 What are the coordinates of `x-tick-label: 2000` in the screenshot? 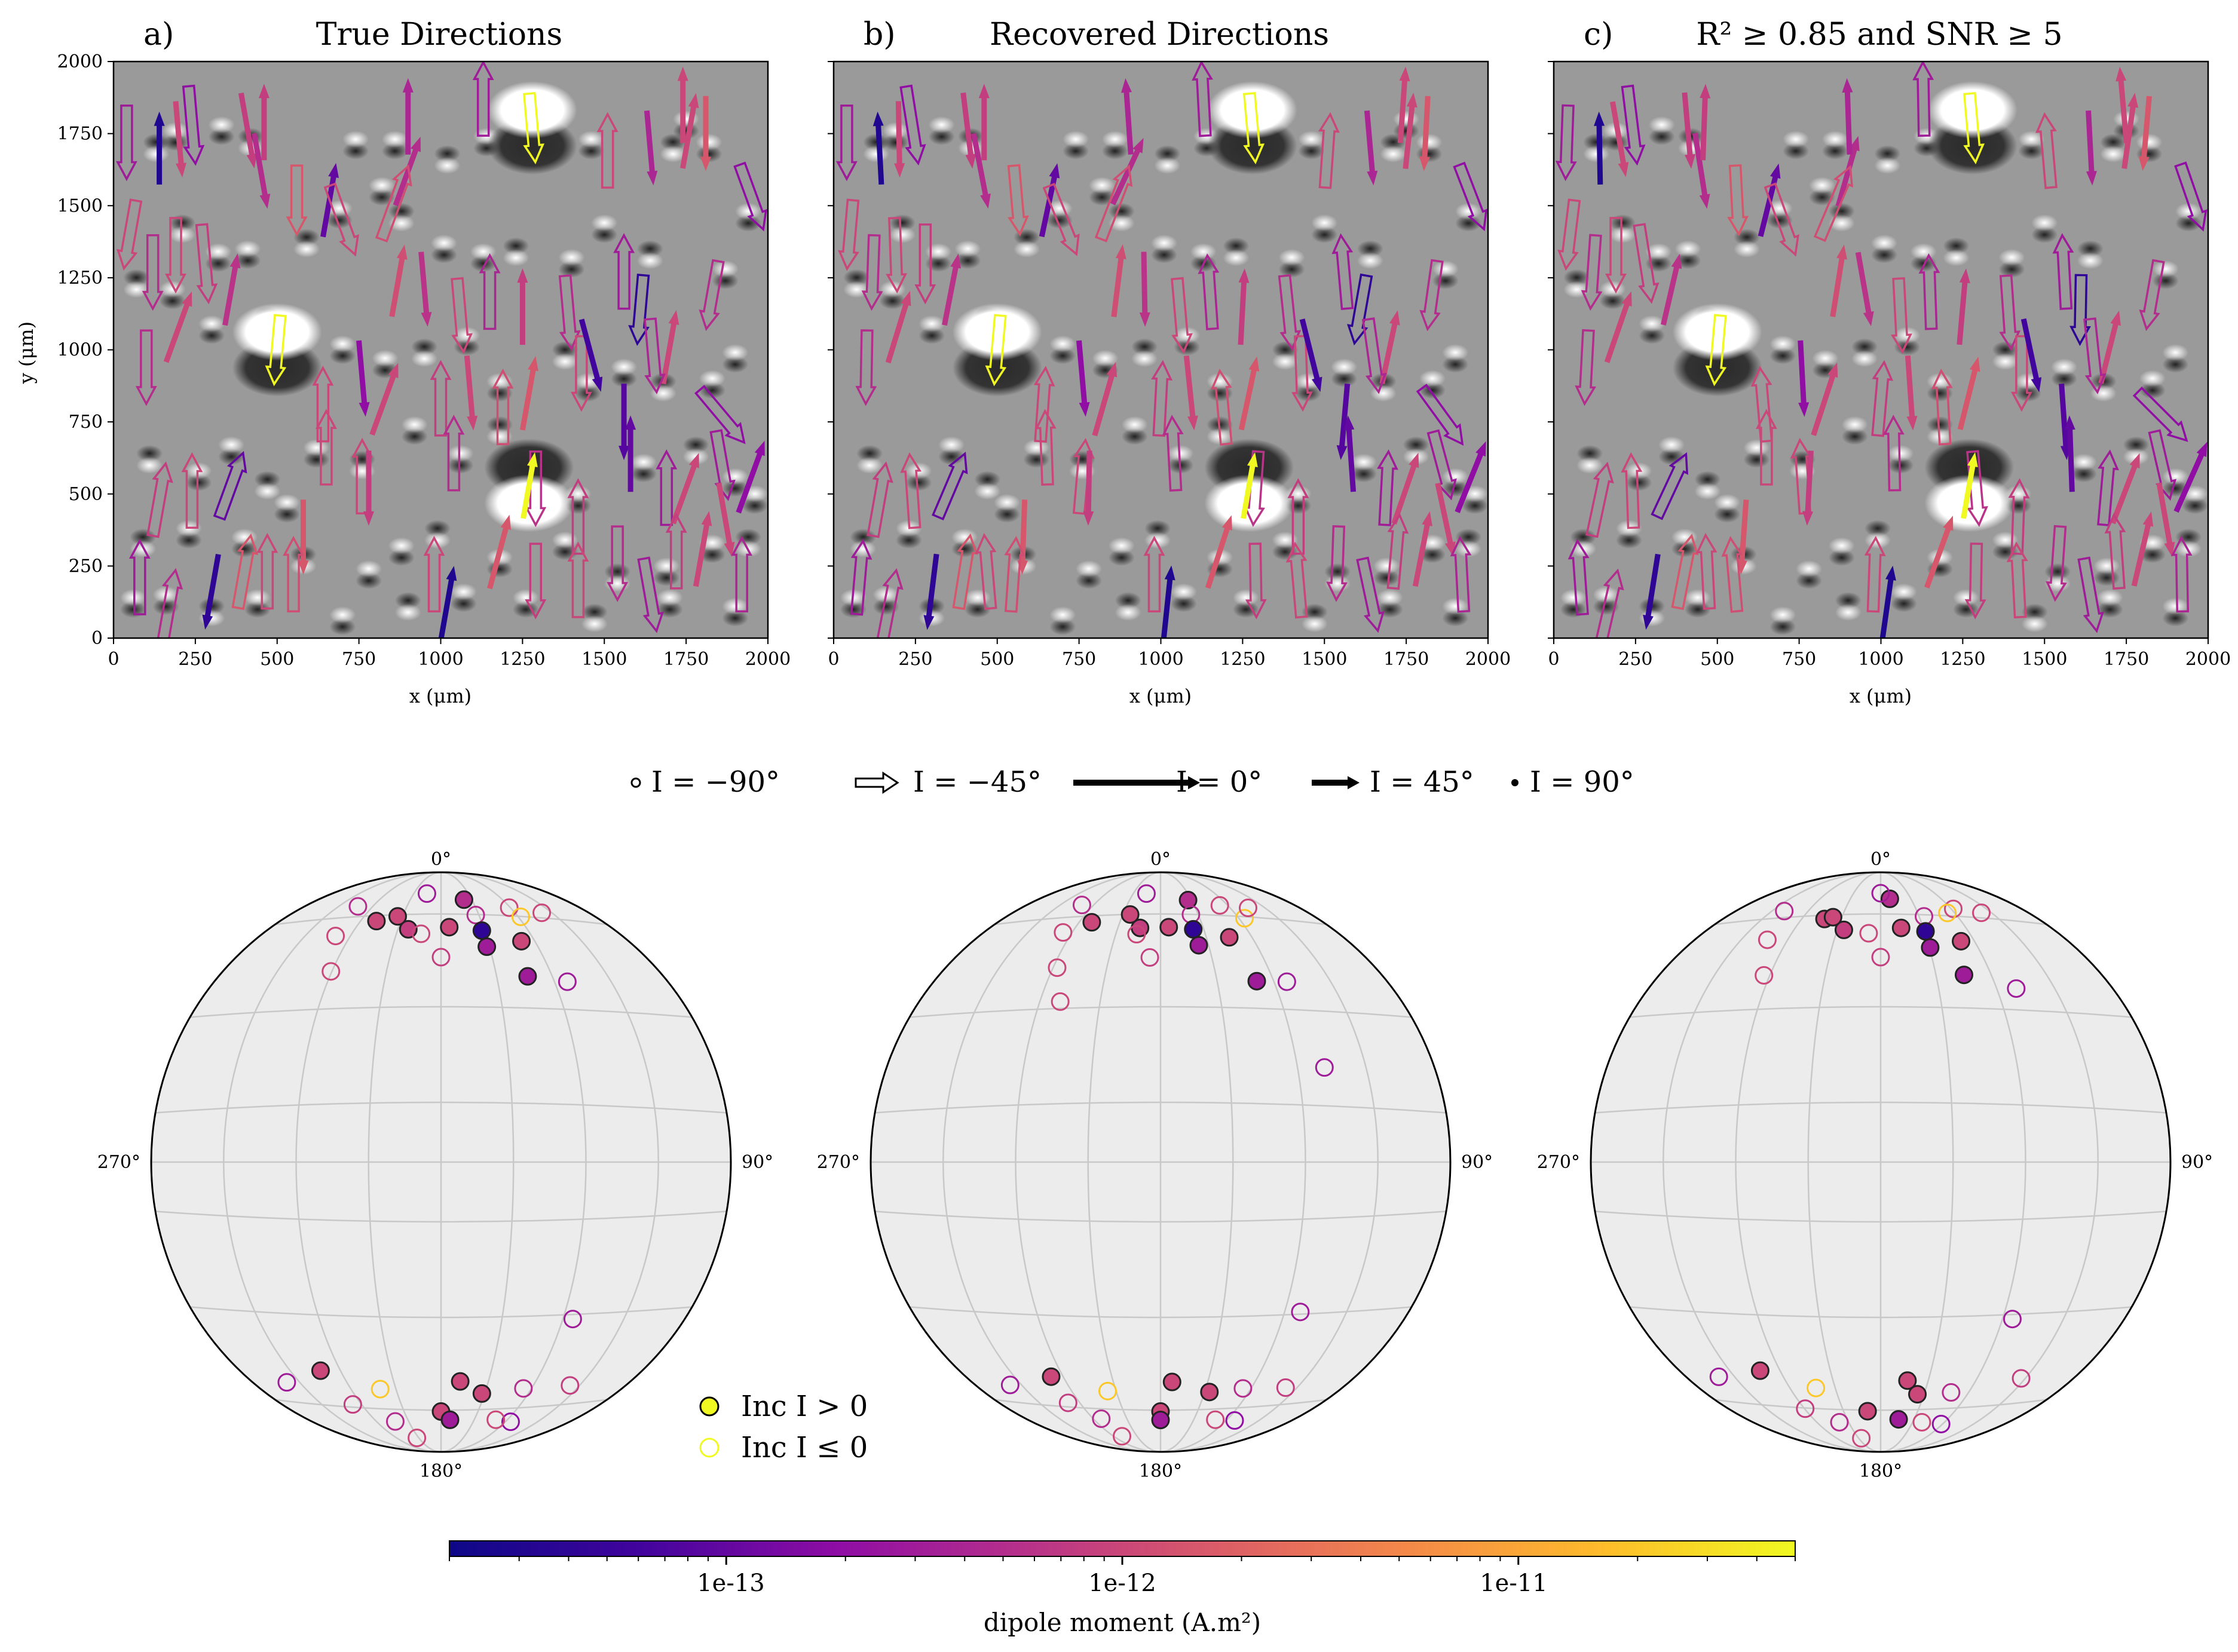 It's located at (1488, 659).